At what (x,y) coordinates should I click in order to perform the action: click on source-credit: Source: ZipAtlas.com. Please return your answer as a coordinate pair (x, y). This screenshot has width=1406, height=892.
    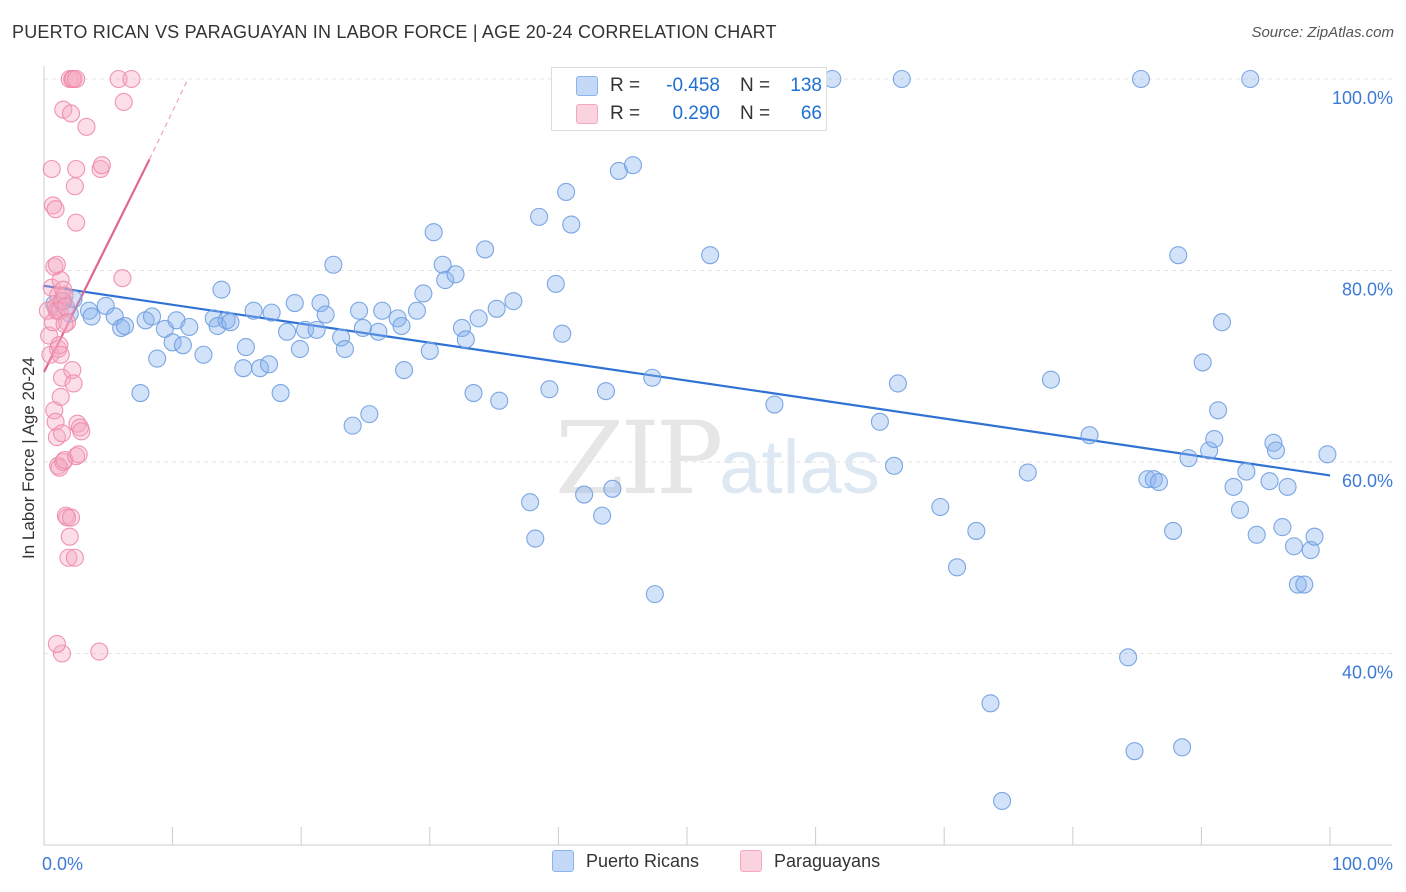
    Looking at the image, I should click on (1322, 32).